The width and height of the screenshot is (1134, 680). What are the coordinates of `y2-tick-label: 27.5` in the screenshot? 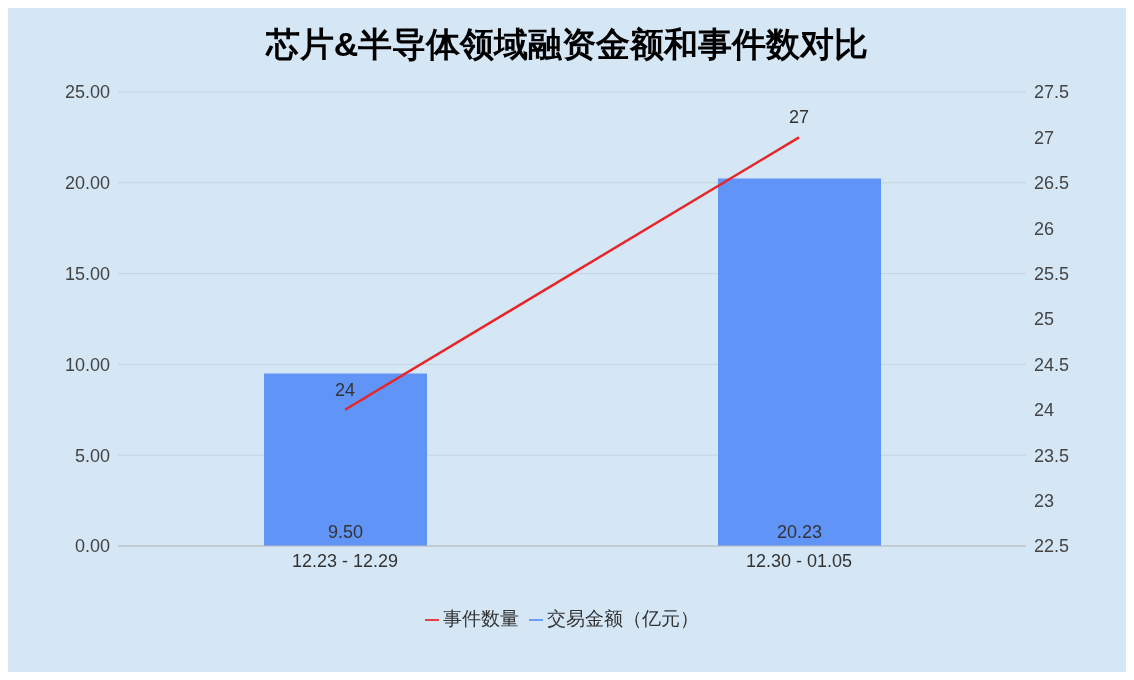 It's located at (1052, 92).